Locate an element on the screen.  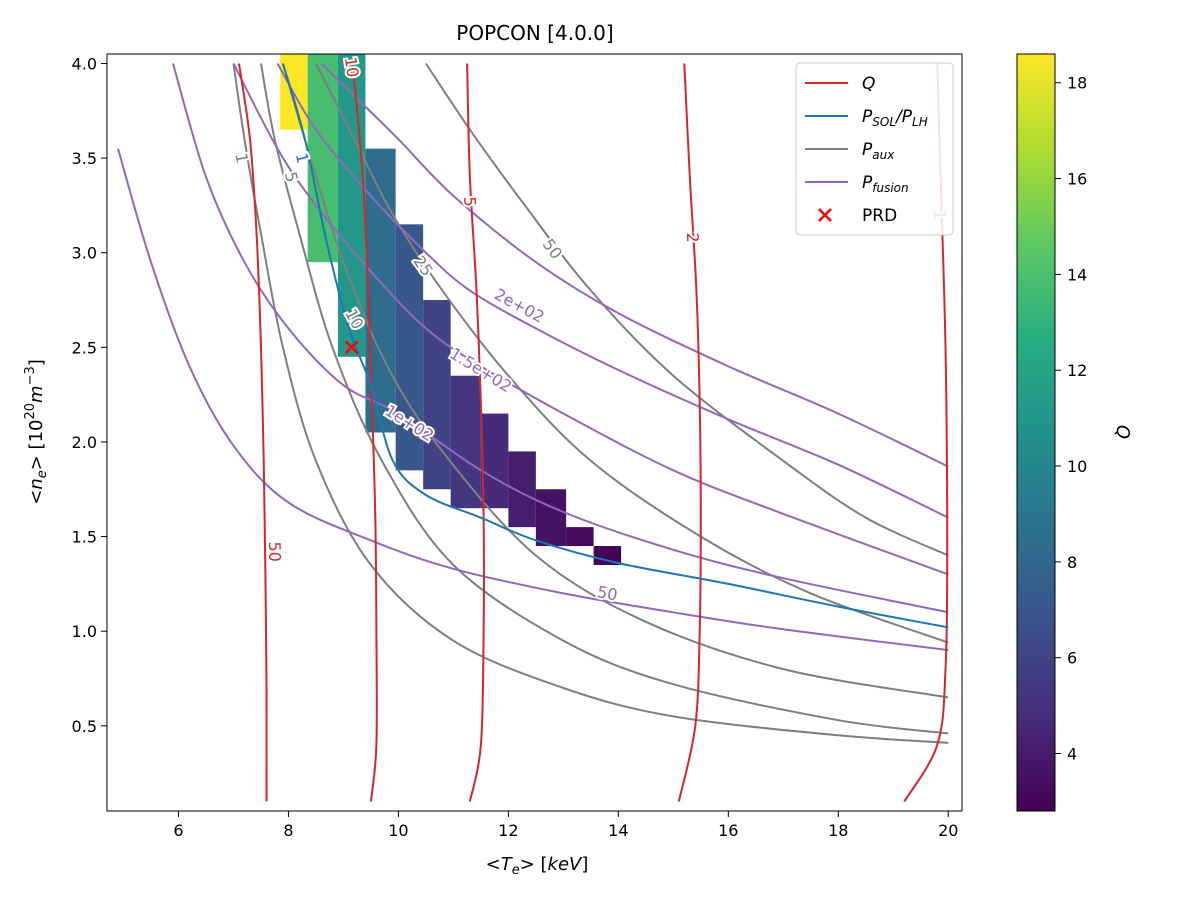
x-tick-label: 12 is located at coordinates (508, 830).